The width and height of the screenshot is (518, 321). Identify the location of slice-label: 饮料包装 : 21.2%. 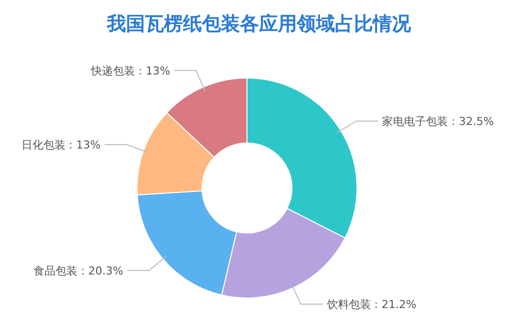
(371, 305).